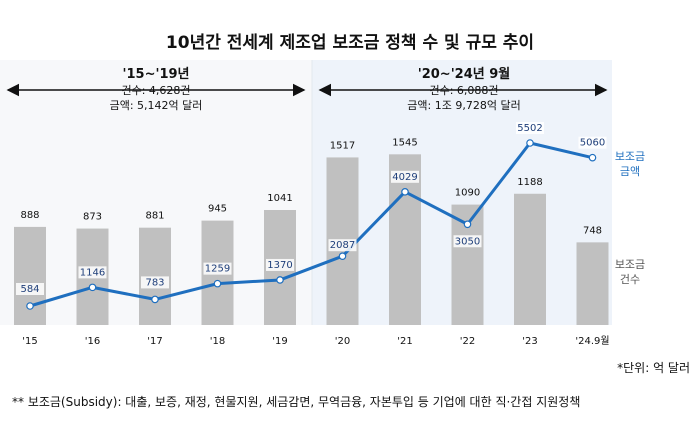 This screenshot has width=699, height=425. What do you see at coordinates (630, 279) in the screenshot?
I see `legend-bar-2: 건수` at bounding box center [630, 279].